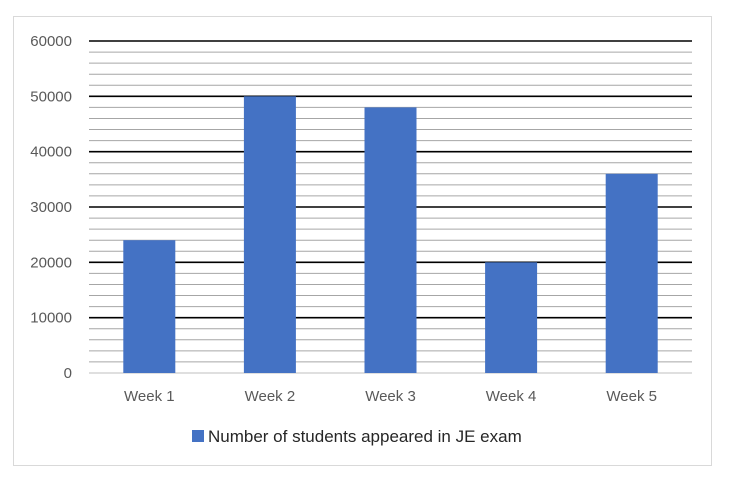 This screenshot has width=749, height=482. I want to click on y-tick-label: 20000, so click(51, 262).